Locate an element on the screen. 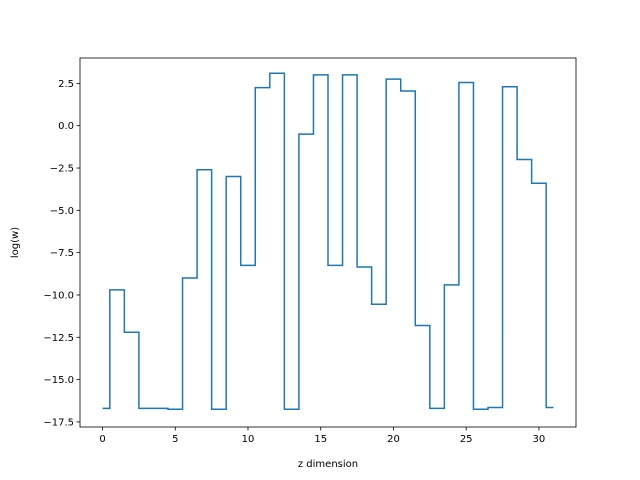 The height and width of the screenshot is (480, 640). y-tick-label: −2.5 is located at coordinates (62, 169).